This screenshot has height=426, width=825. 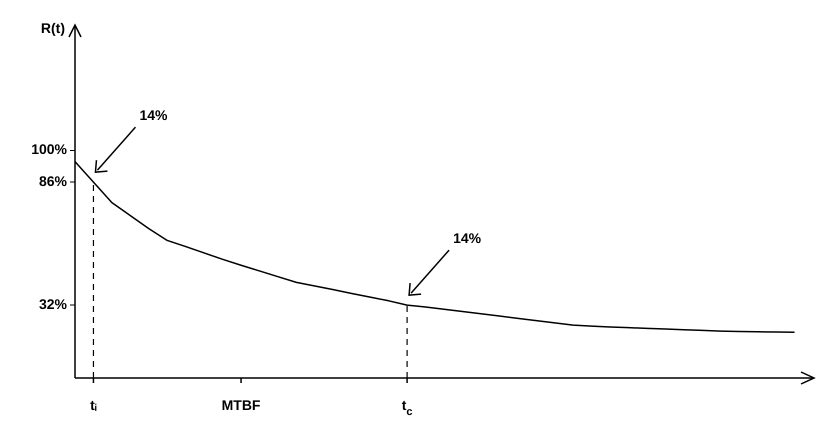 I want to click on x-tick-label: MTBF, so click(x=241, y=404).